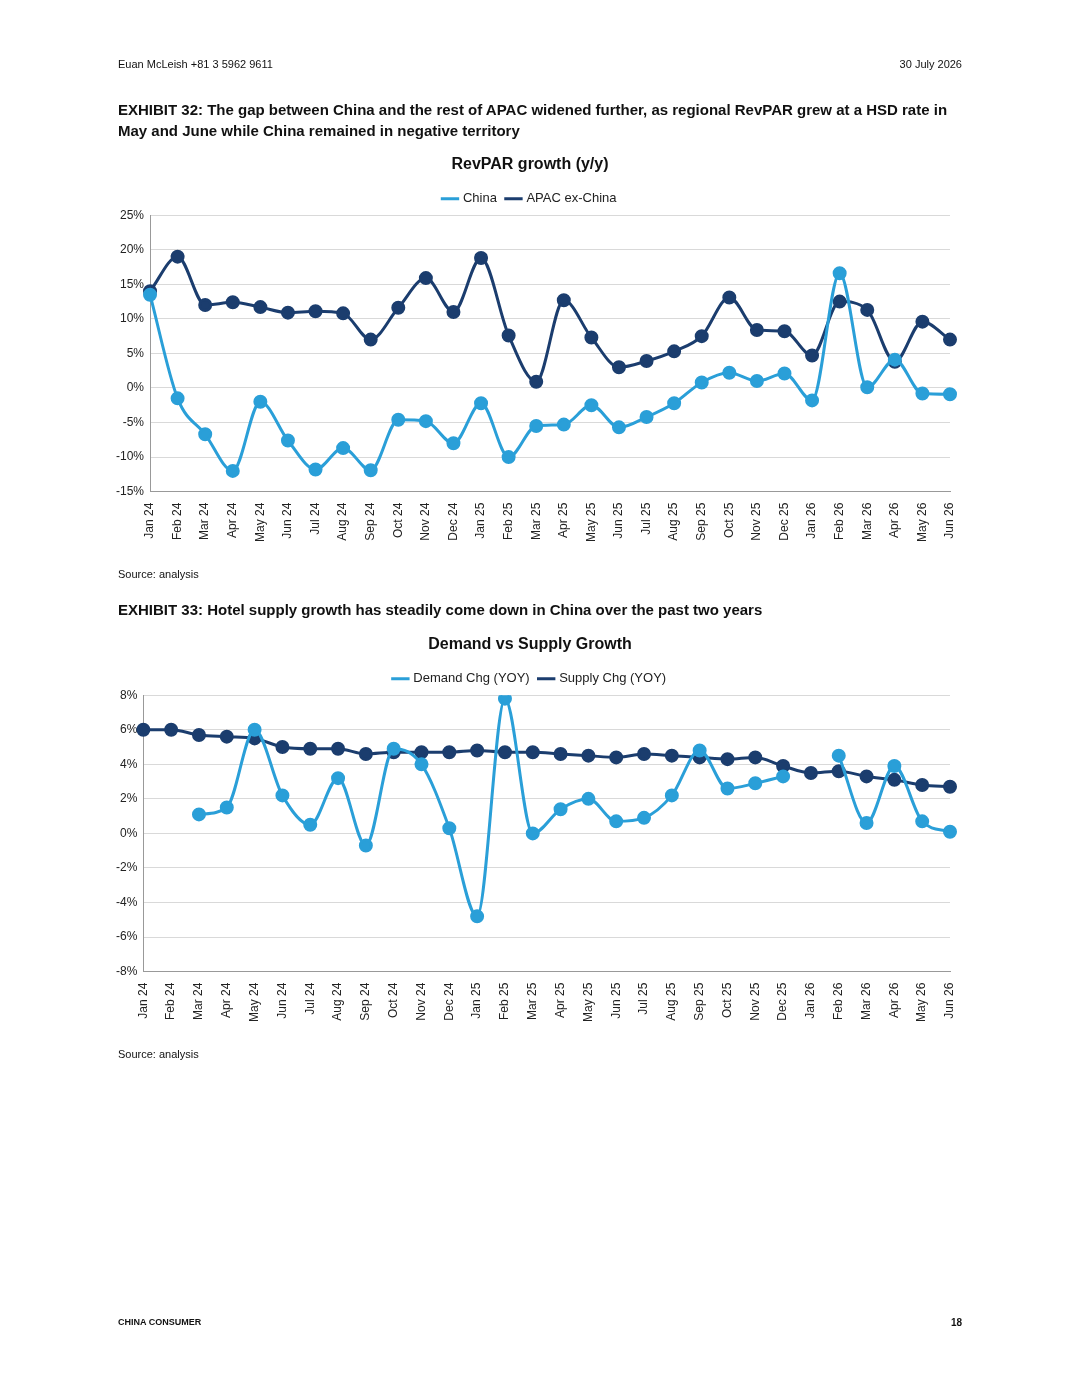 This screenshot has height=1397, width=1080. Describe the element at coordinates (572, 198) in the screenshot. I see `legend-label: APAC ex-China` at that location.